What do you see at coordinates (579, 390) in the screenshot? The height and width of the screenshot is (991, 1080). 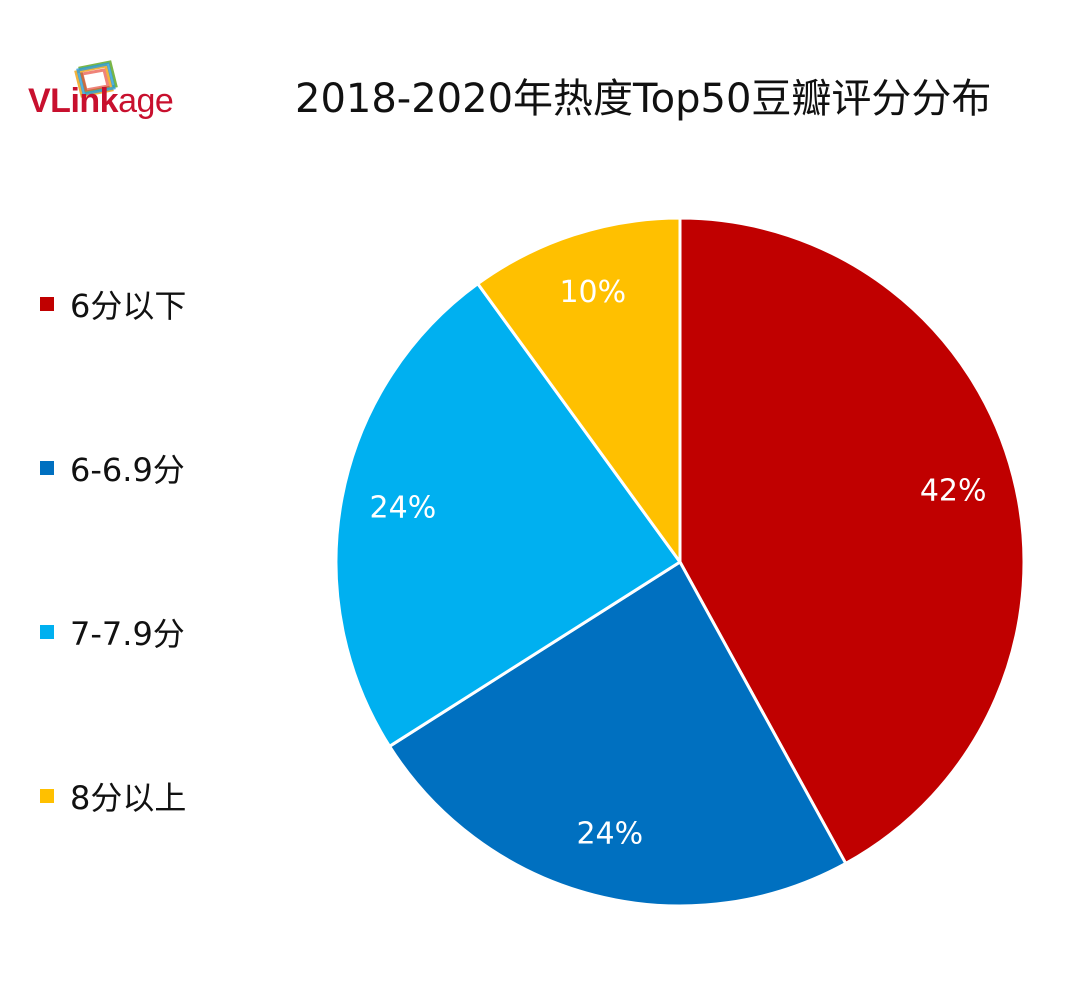 I see `pie-slice-8-plus` at bounding box center [579, 390].